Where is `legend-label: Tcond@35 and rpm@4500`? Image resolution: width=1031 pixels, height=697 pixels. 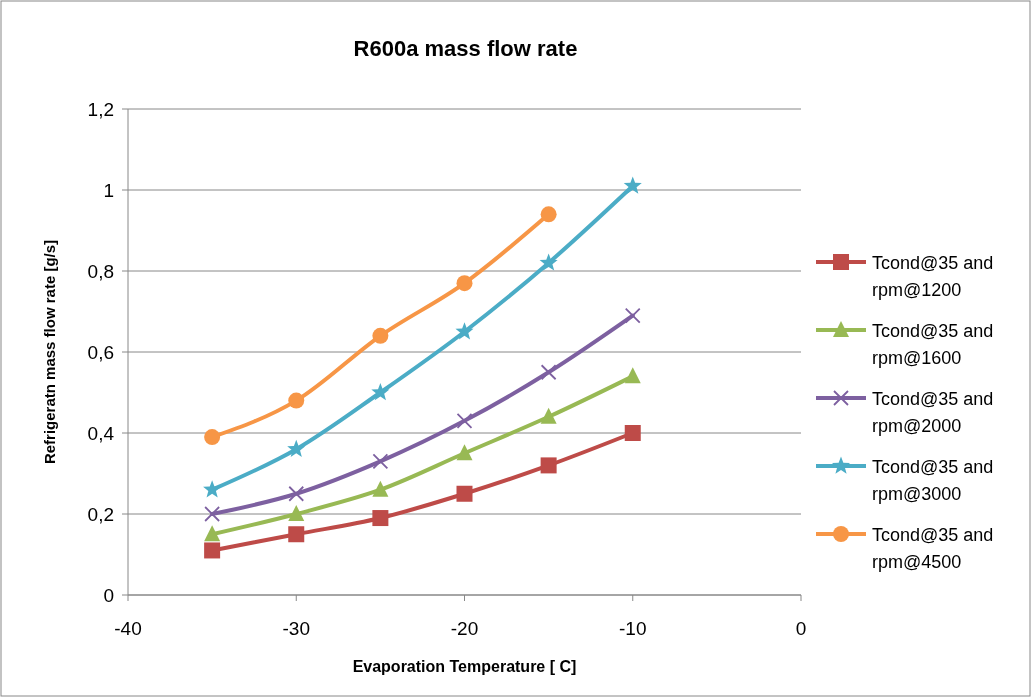 legend-label: Tcond@35 and rpm@4500 is located at coordinates (933, 548).